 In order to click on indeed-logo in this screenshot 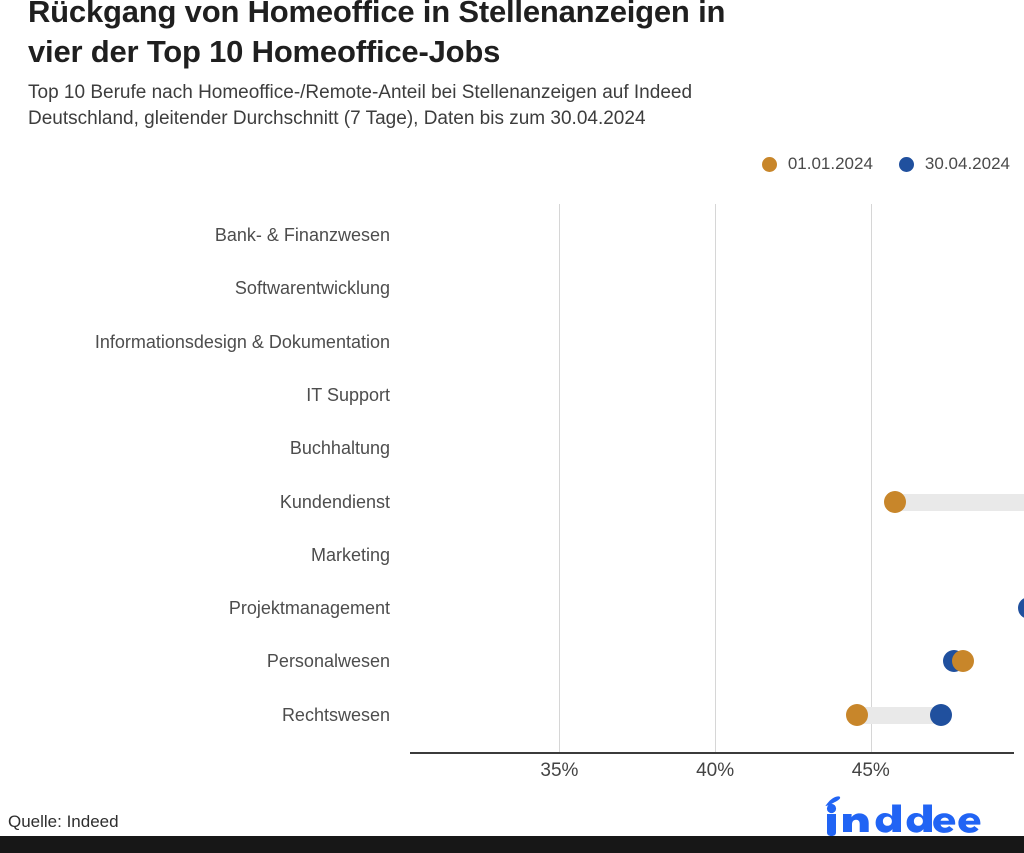, I will do `click(901, 813)`.